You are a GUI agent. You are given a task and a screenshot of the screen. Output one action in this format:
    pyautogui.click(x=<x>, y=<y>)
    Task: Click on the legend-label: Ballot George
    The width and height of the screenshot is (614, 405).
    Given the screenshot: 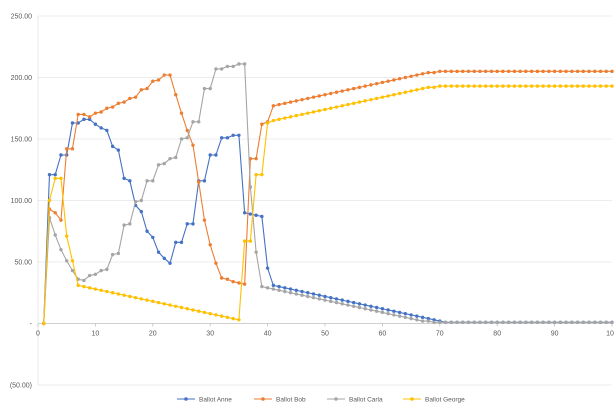 What is the action you would take?
    pyautogui.click(x=445, y=399)
    